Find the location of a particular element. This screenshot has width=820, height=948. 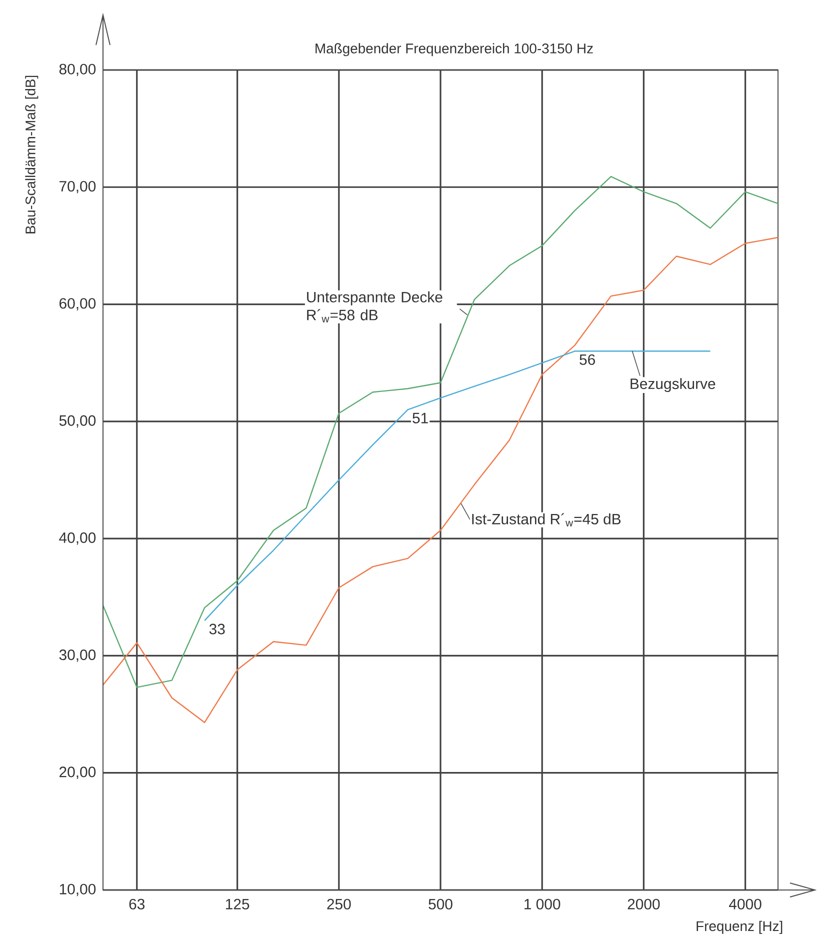

y-axis-title: Bau-Scalldämm-Maß [dB] is located at coordinates (31, 155).